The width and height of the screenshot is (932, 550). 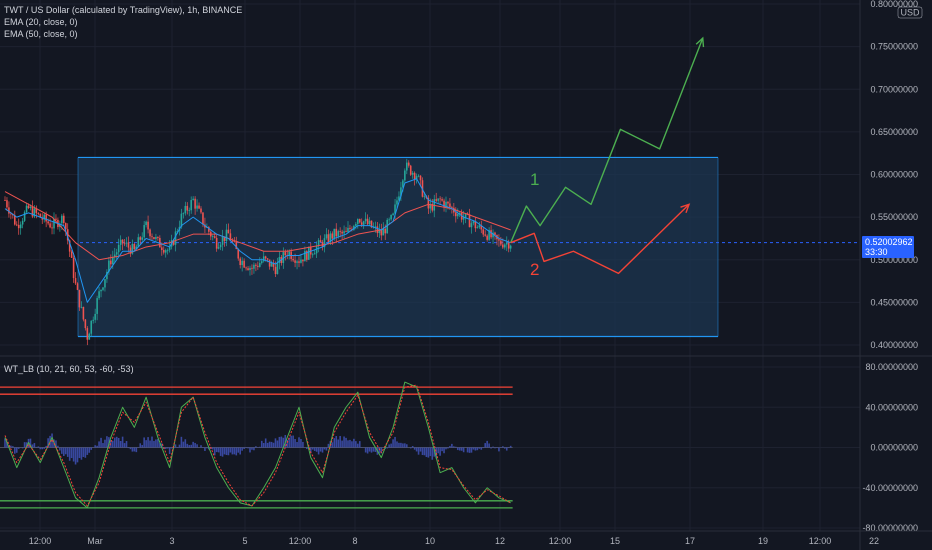 I want to click on price-tick-label: 0.75000000, so click(x=894, y=47).